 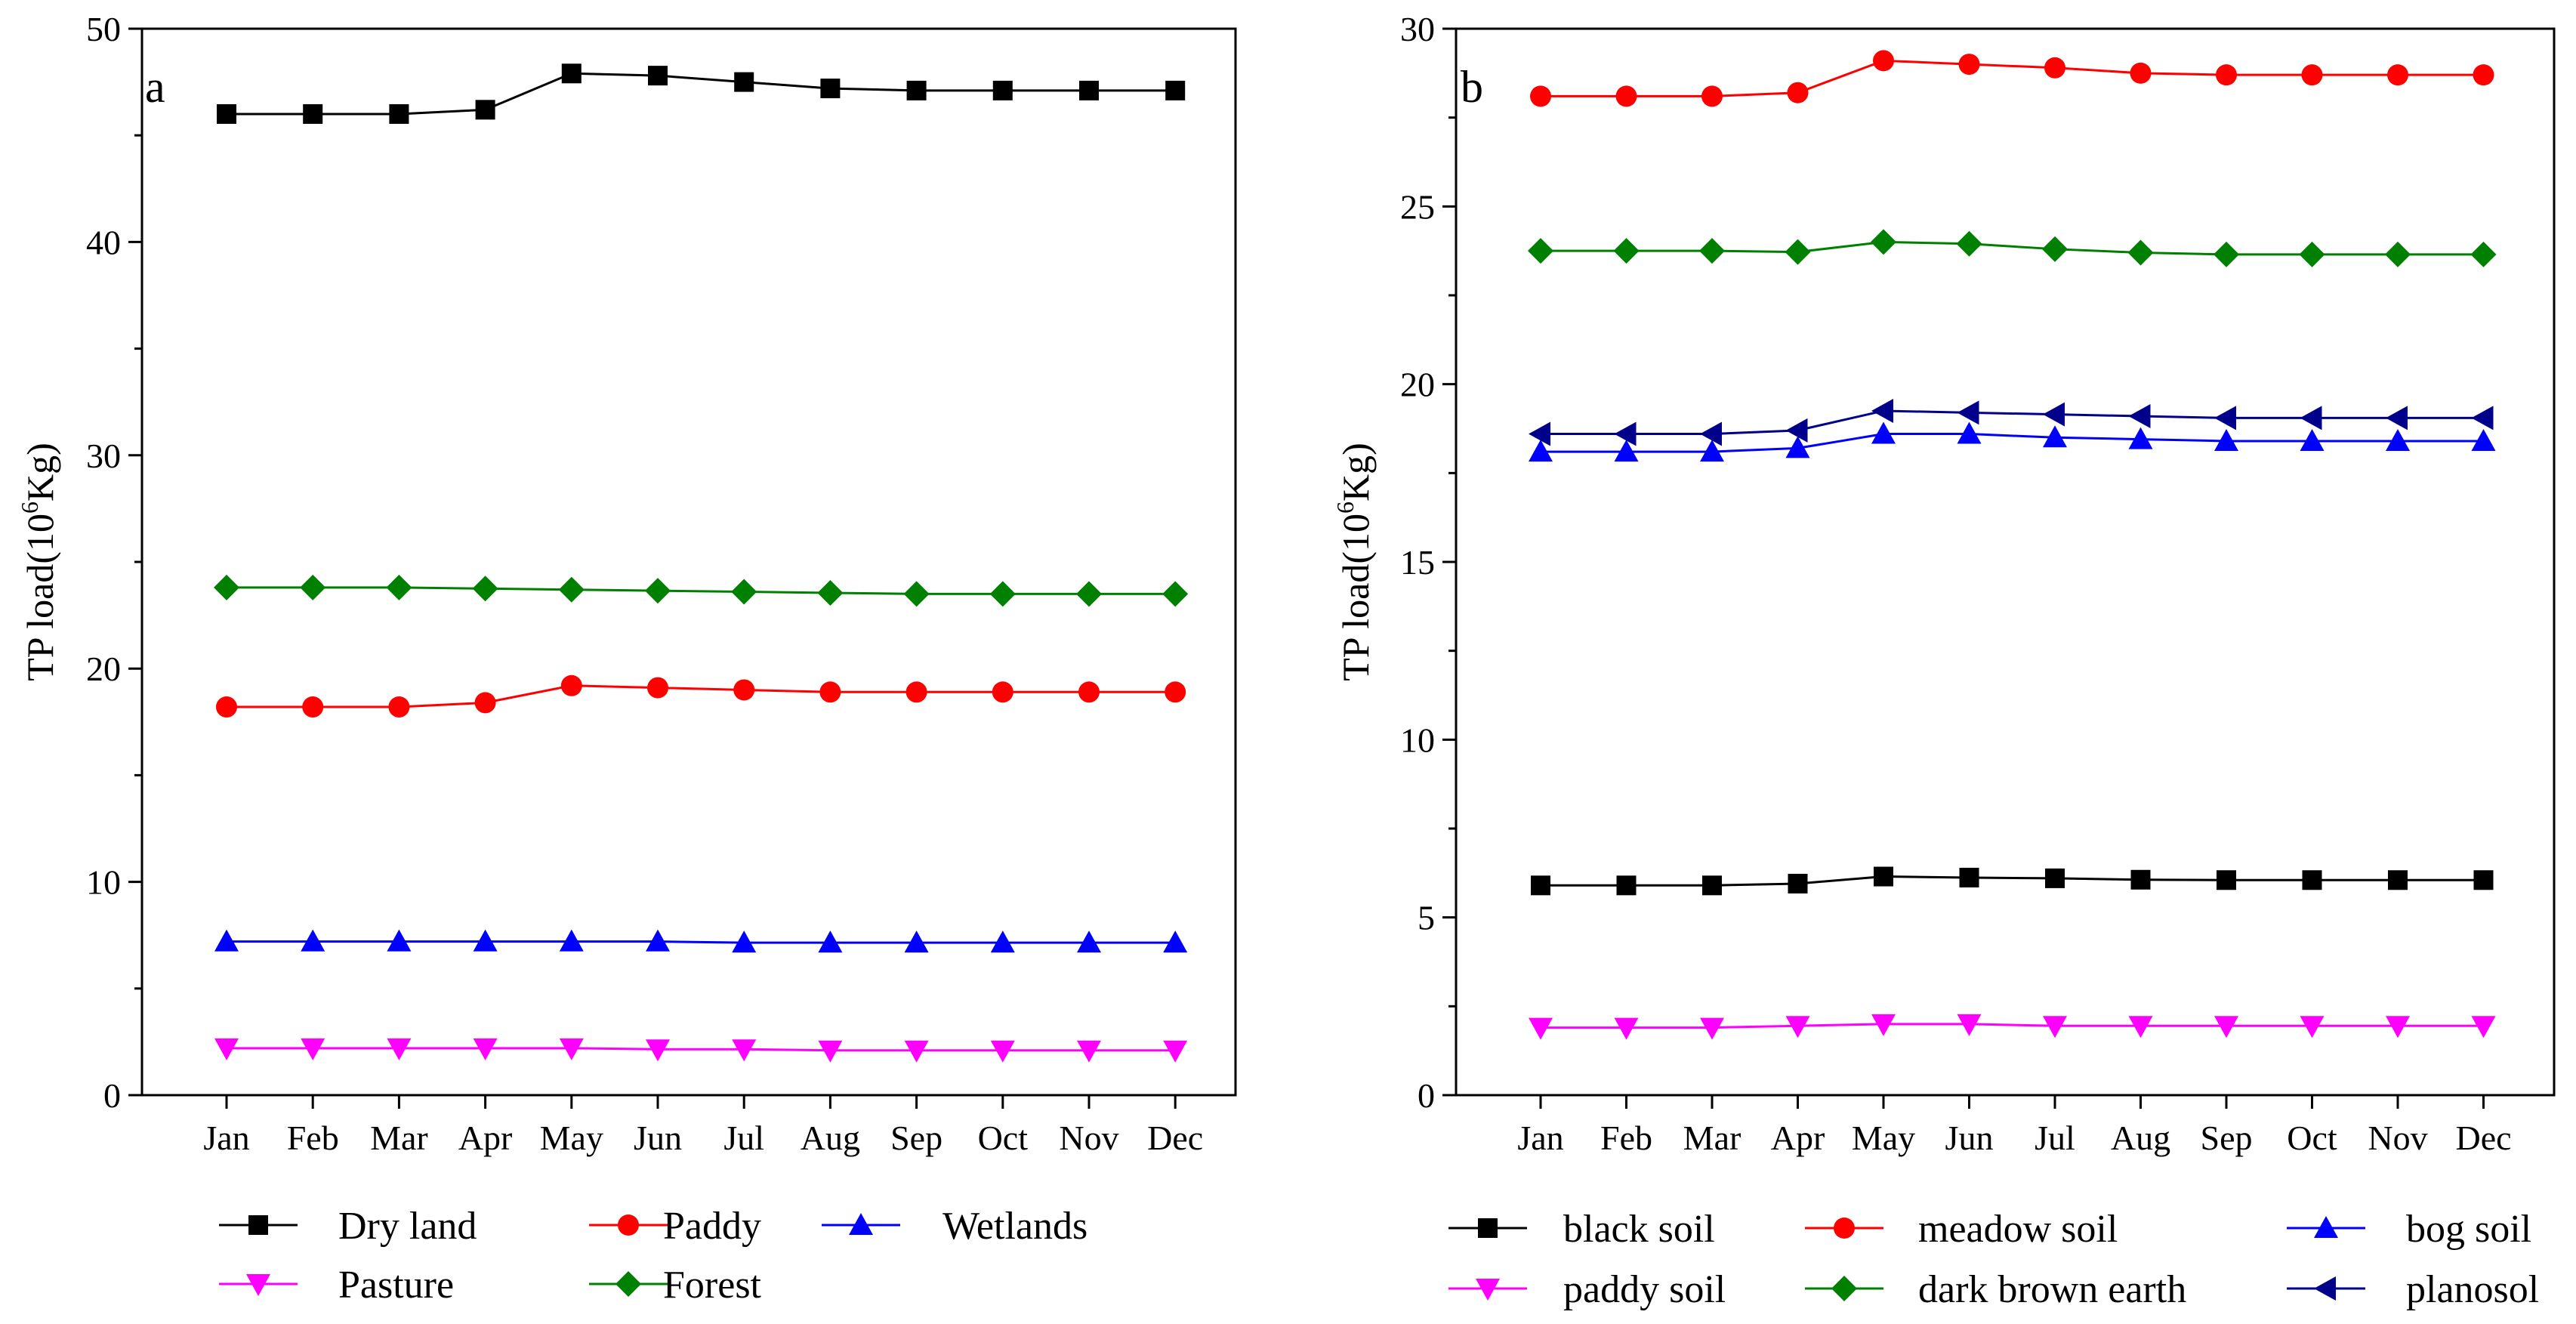 What do you see at coordinates (1088, 1138) in the screenshot?
I see `x-tick-label: Nov` at bounding box center [1088, 1138].